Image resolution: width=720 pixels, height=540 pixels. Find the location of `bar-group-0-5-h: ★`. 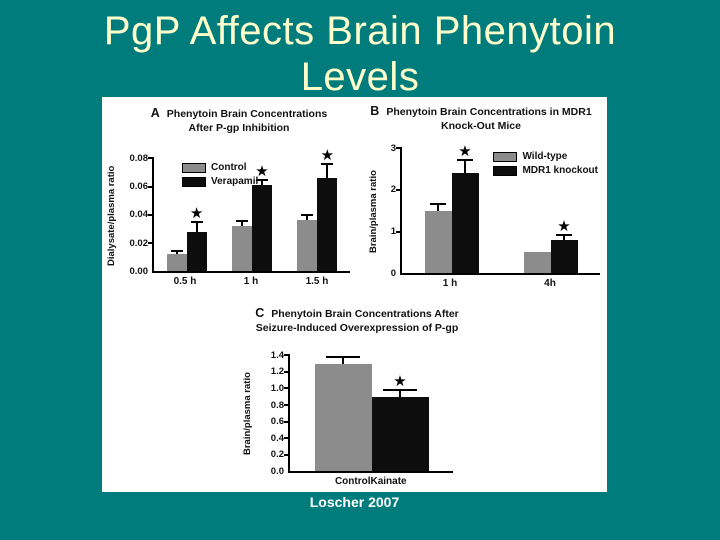

bar-group-0-5-h: ★ is located at coordinates (186, 215).